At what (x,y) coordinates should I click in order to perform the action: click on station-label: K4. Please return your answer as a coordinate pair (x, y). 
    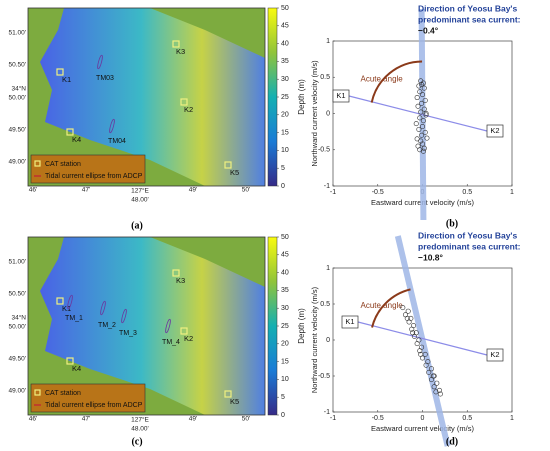
    Looking at the image, I should click on (76, 368).